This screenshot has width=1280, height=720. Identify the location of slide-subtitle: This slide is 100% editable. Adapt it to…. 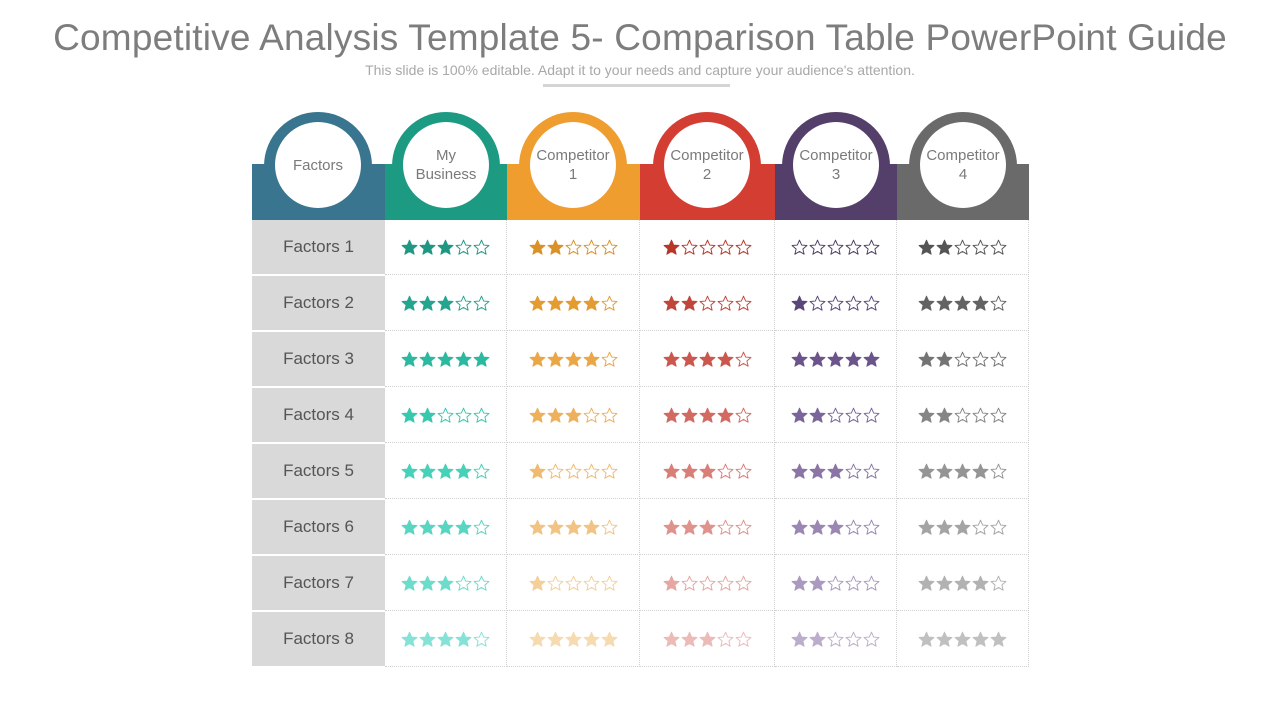
(640, 70).